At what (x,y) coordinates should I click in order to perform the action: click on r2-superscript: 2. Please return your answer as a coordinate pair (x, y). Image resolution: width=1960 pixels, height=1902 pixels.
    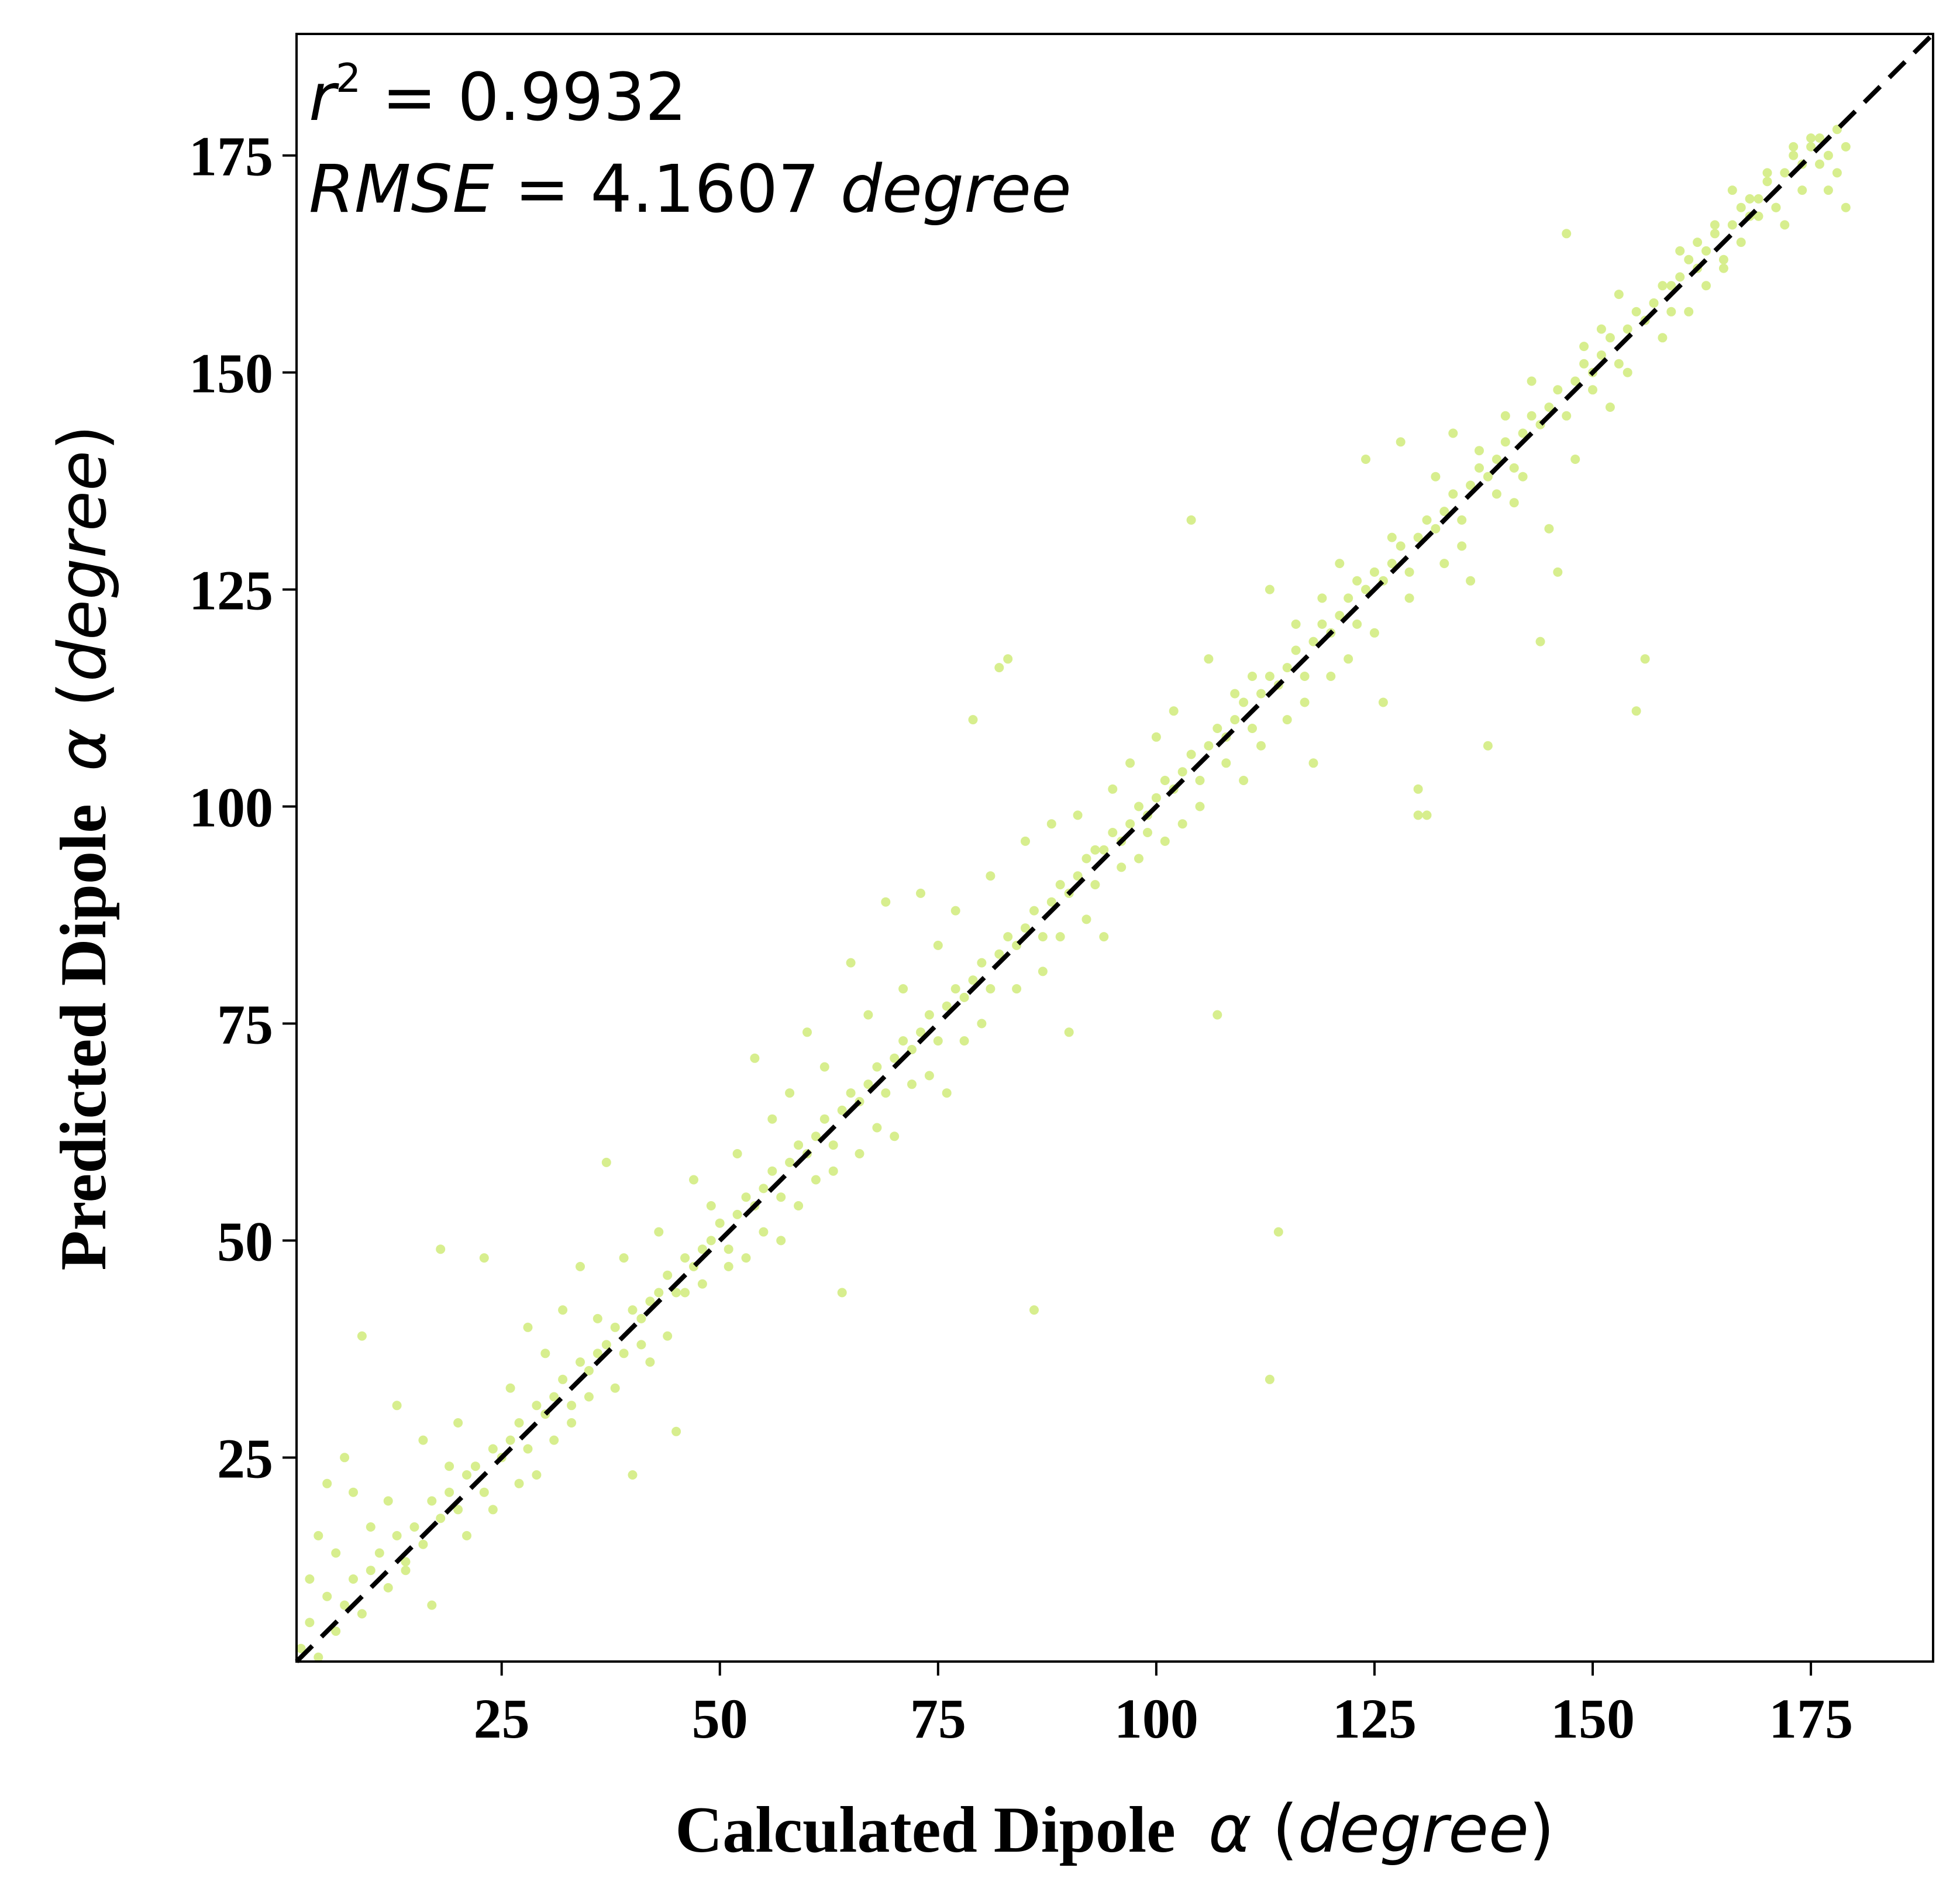
    Looking at the image, I should click on (349, 79).